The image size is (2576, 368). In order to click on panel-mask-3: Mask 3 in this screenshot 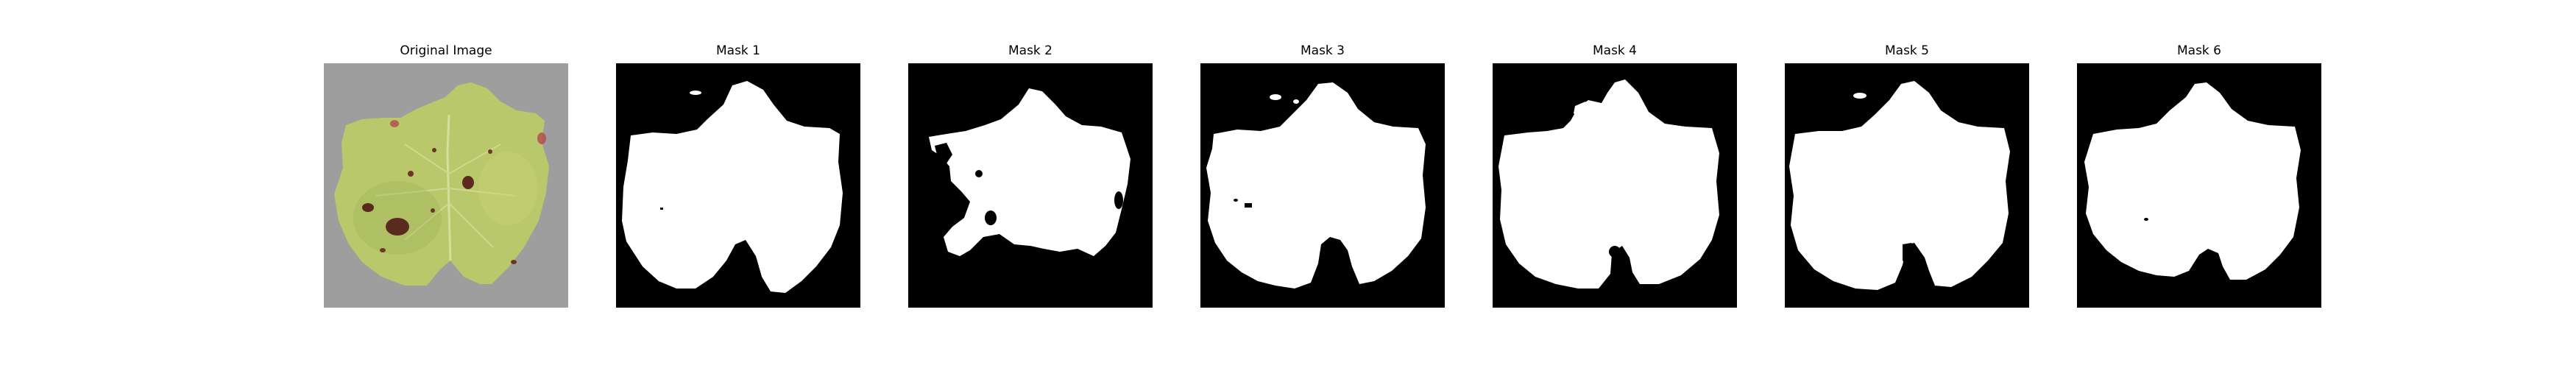, I will do `click(1322, 177)`.